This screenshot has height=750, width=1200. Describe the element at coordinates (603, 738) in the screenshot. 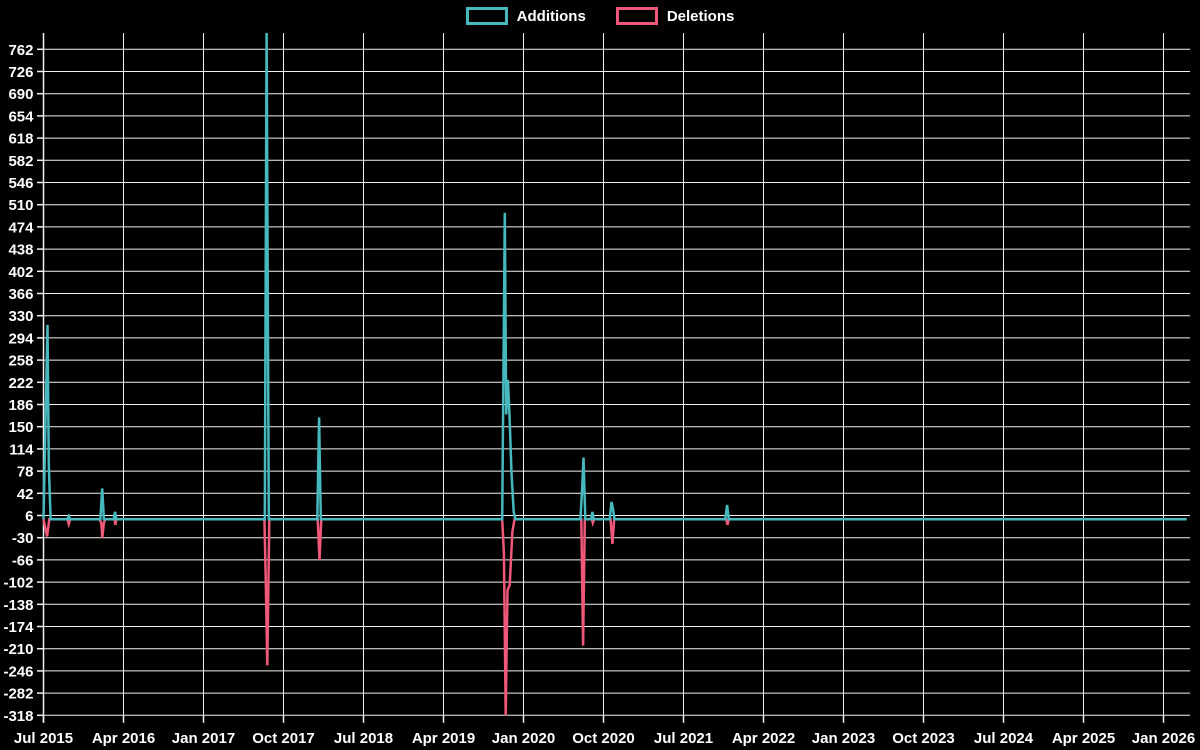

I see `x-tick-label: Oct 2020` at that location.